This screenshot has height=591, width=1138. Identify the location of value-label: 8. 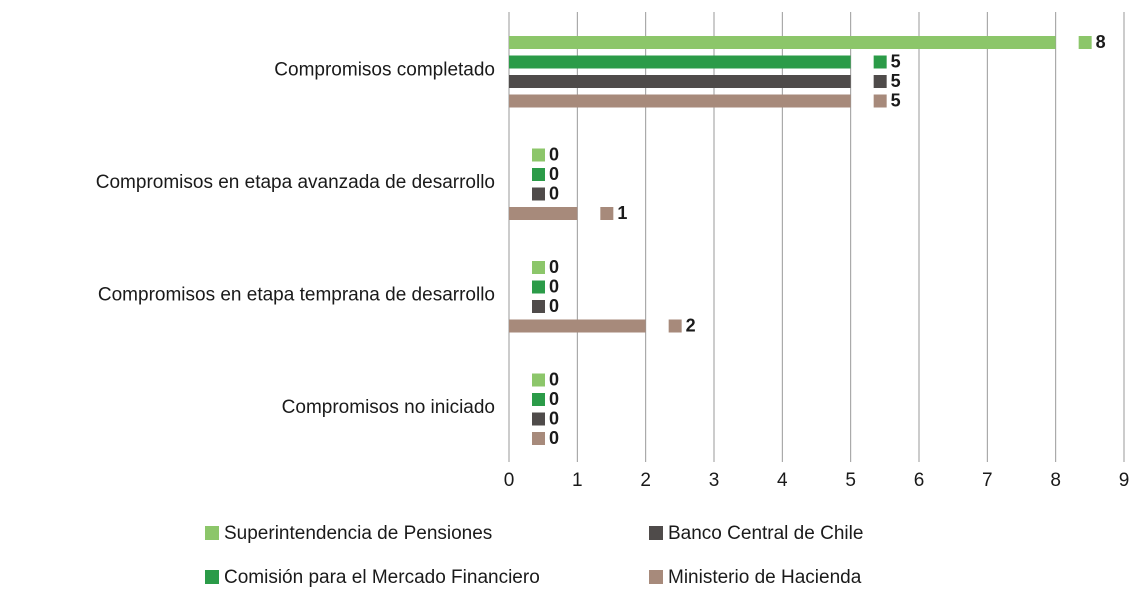
(1101, 42).